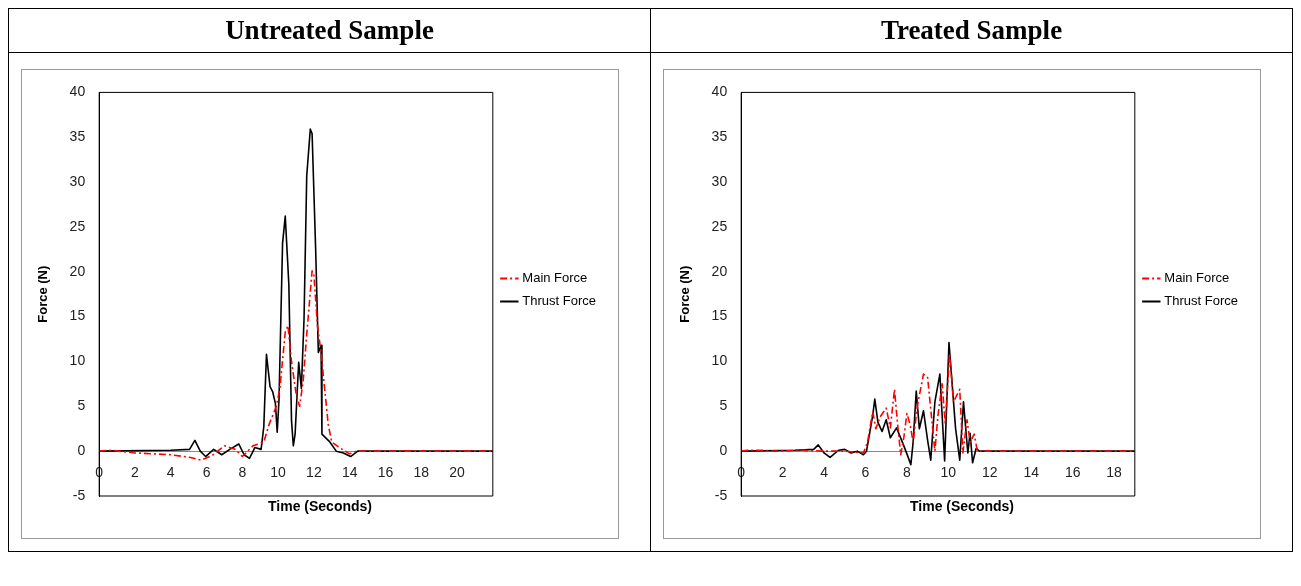  What do you see at coordinates (329, 30) in the screenshot?
I see `chart-title: Untreated Sample` at bounding box center [329, 30].